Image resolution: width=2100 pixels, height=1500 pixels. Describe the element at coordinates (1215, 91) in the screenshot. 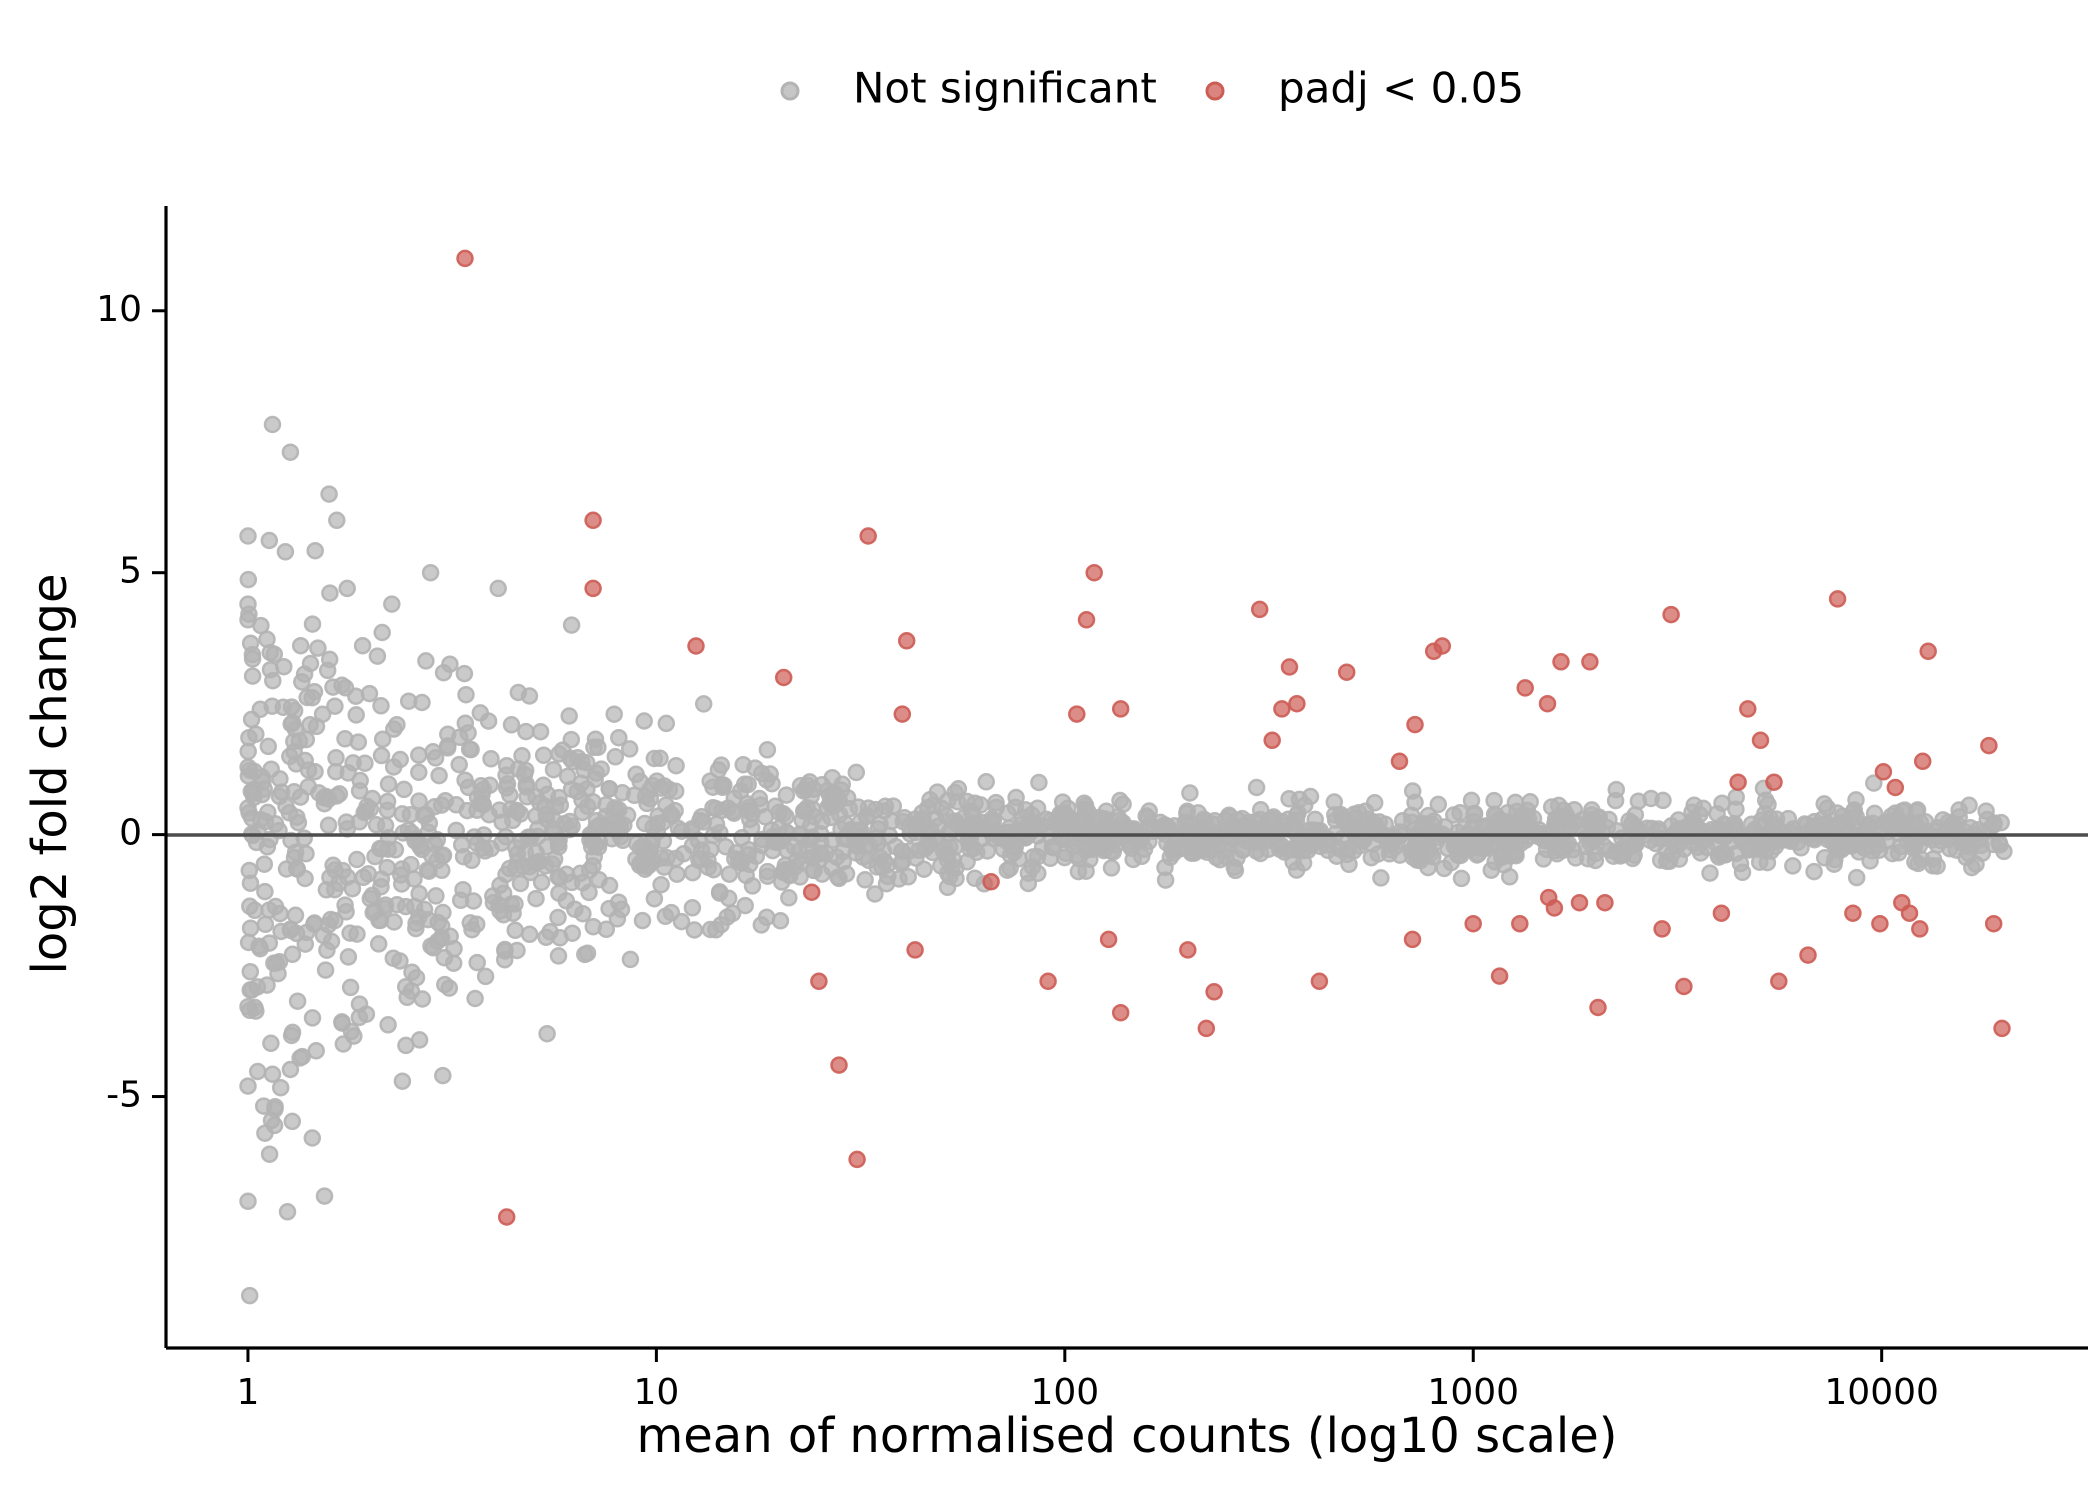

I see `legend-key-significant` at that location.